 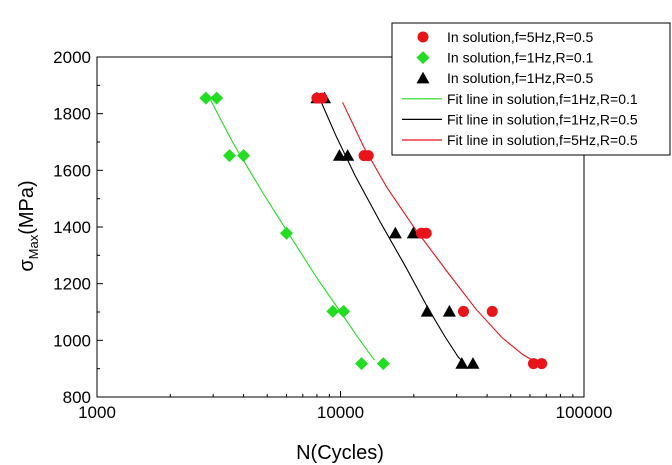 What do you see at coordinates (423, 37) in the screenshot?
I see `legend-marker-circle` at bounding box center [423, 37].